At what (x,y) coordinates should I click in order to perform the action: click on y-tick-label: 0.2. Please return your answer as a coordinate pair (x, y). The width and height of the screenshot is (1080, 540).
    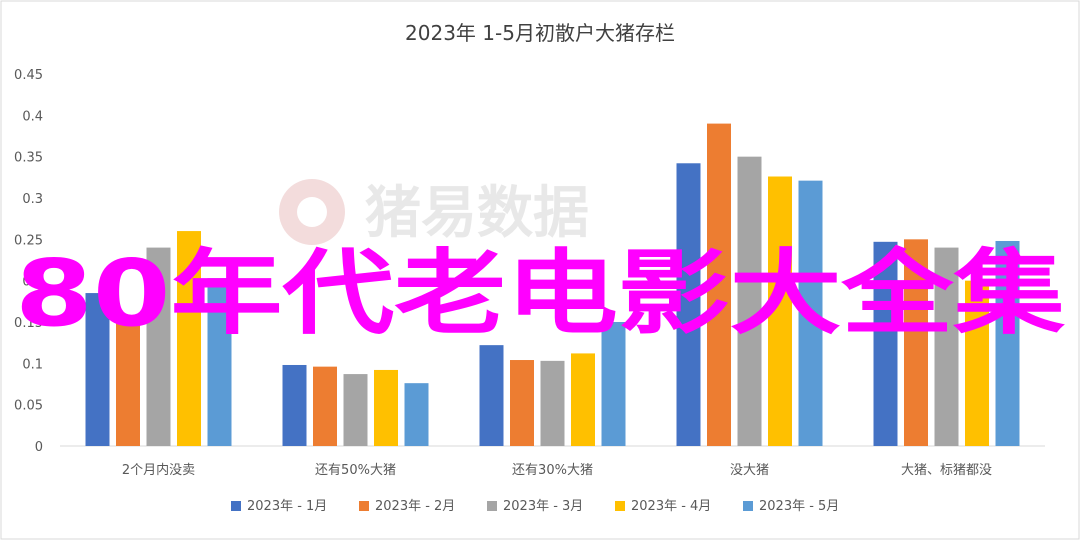
    Looking at the image, I should click on (32, 282).